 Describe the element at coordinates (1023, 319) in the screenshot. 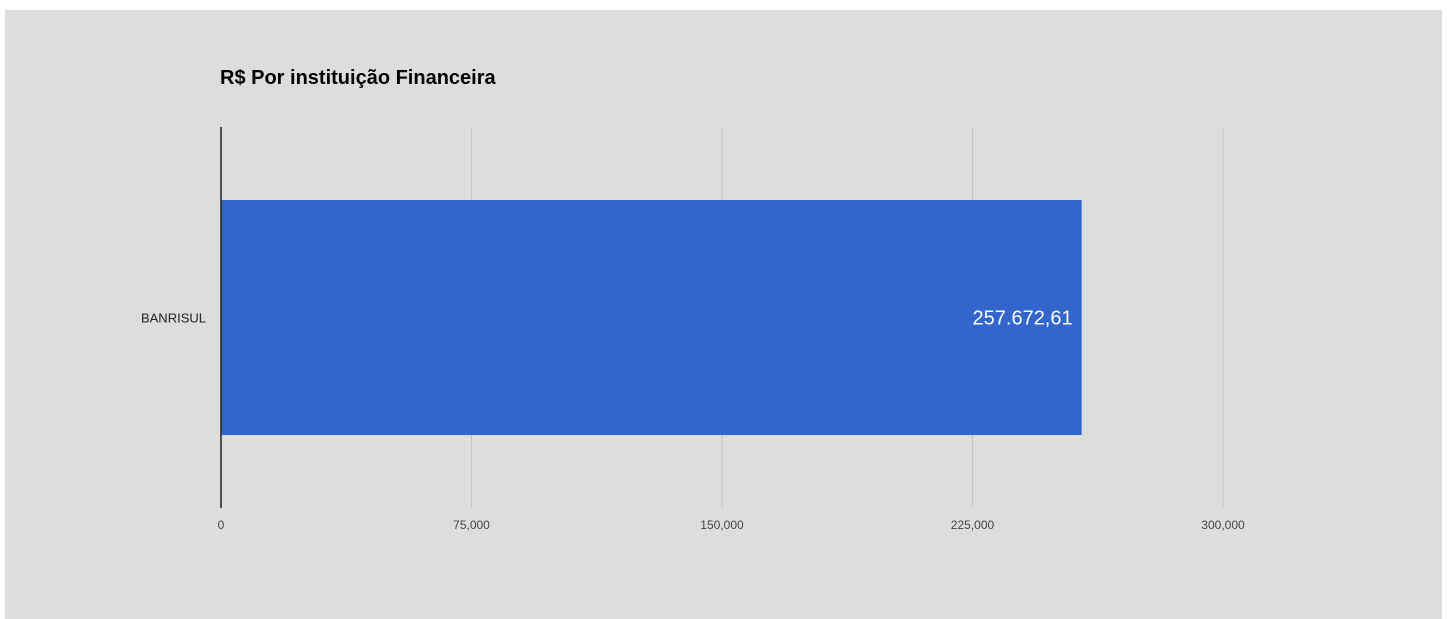

I see `bar-data-label: 257.672,61` at that location.